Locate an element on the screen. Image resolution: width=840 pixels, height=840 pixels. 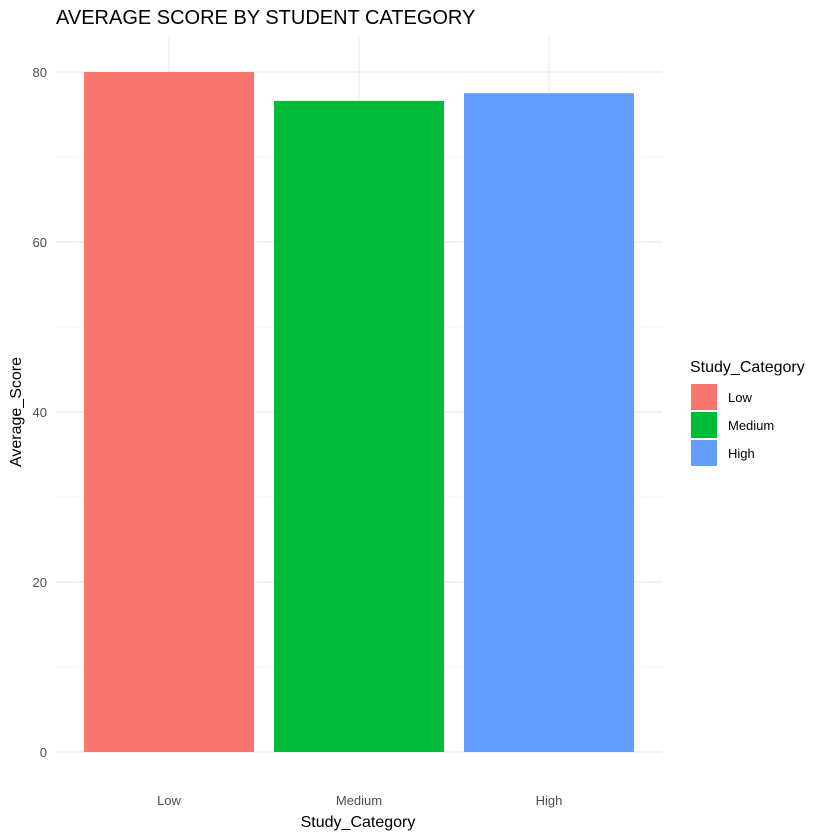
legend-items: Low Medium High is located at coordinates (732, 425).